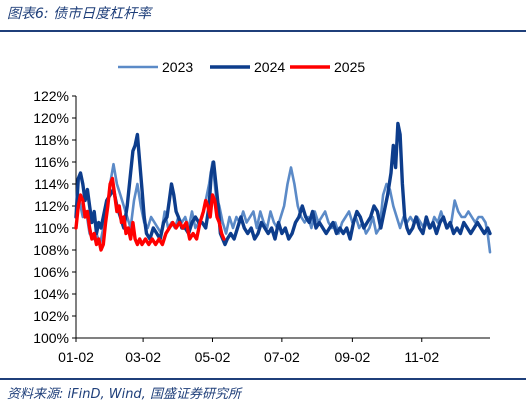 This screenshot has height=406, width=526. What do you see at coordinates (124, 394) in the screenshot?
I see `source-note: 资料来源: iFinD, Wind, 国盛证券研究所` at bounding box center [124, 394].